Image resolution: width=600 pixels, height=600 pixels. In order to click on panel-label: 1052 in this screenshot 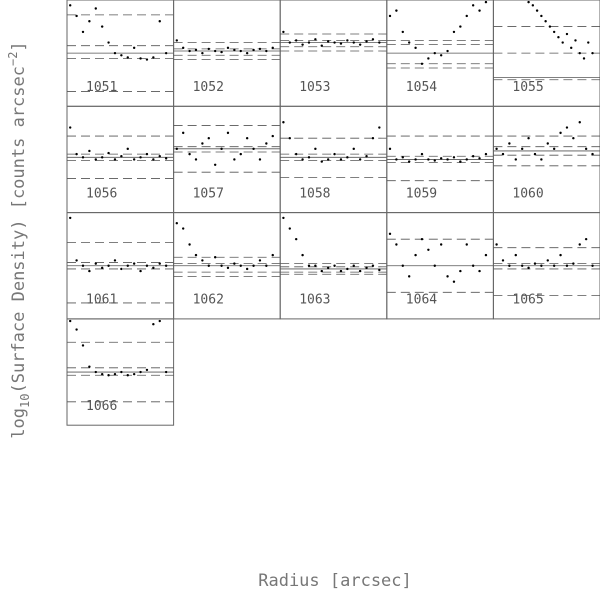, I will do `click(208, 87)`.